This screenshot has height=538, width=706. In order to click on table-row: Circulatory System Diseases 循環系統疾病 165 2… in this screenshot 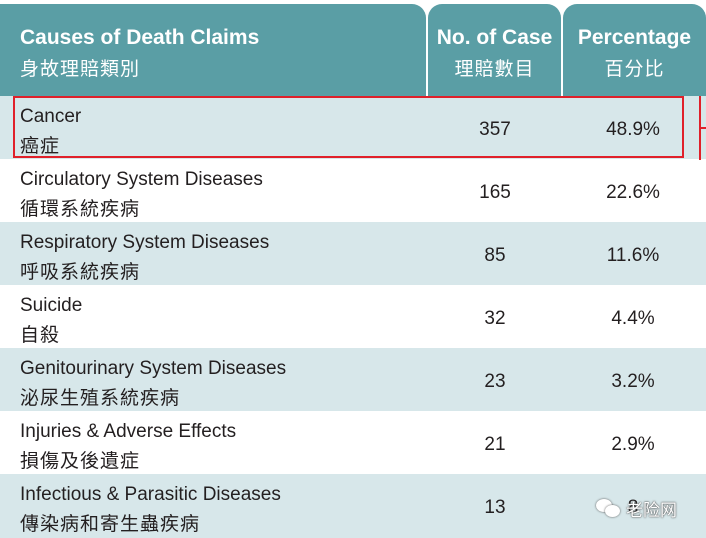, I will do `click(353, 190)`.